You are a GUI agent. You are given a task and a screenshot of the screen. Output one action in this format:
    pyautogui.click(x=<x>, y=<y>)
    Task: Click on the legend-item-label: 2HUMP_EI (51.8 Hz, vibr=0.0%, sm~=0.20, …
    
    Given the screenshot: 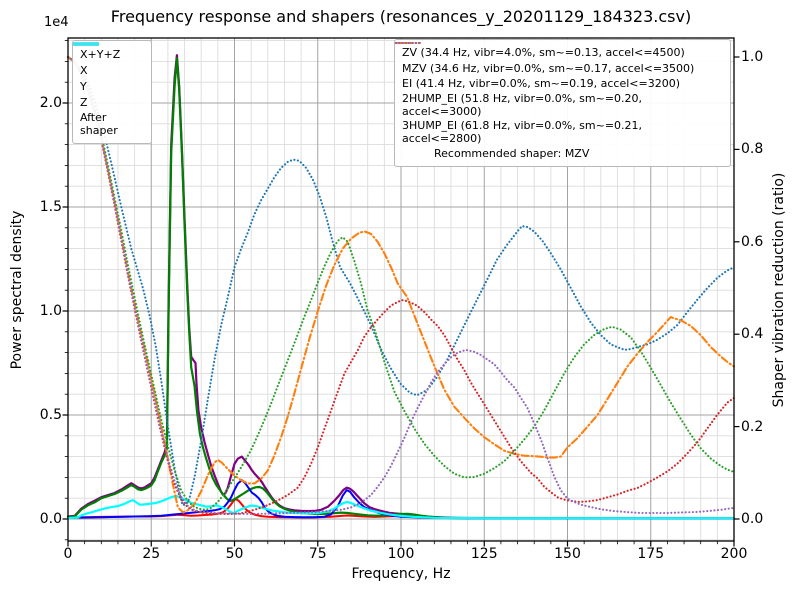 What is the action you would take?
    pyautogui.click(x=522, y=105)
    